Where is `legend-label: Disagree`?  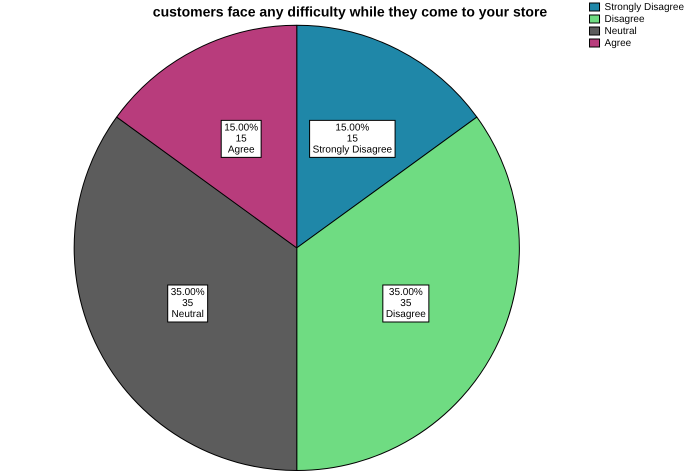 legend-label: Disagree is located at coordinates (624, 19).